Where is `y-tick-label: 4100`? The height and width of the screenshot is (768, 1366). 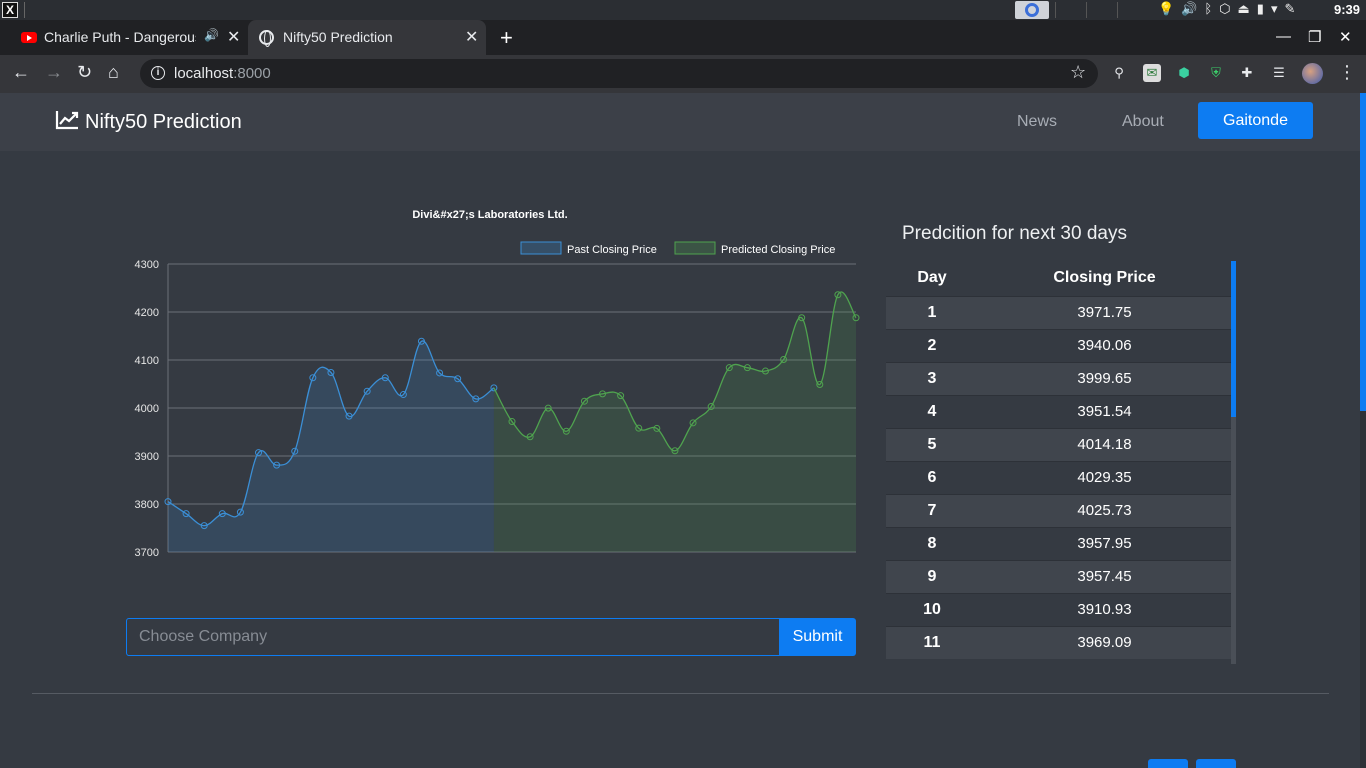 y-tick-label: 4100 is located at coordinates (147, 361).